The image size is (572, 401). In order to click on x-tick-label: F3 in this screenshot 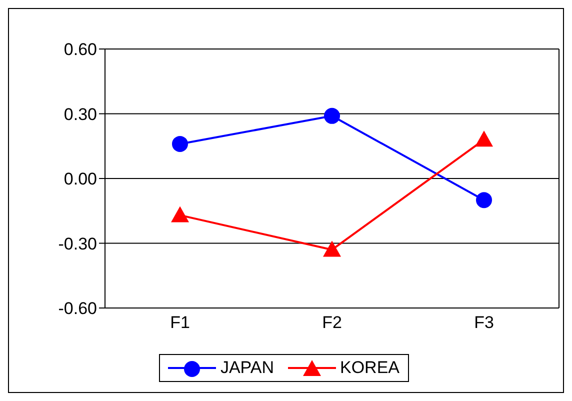, I will do `click(484, 322)`.